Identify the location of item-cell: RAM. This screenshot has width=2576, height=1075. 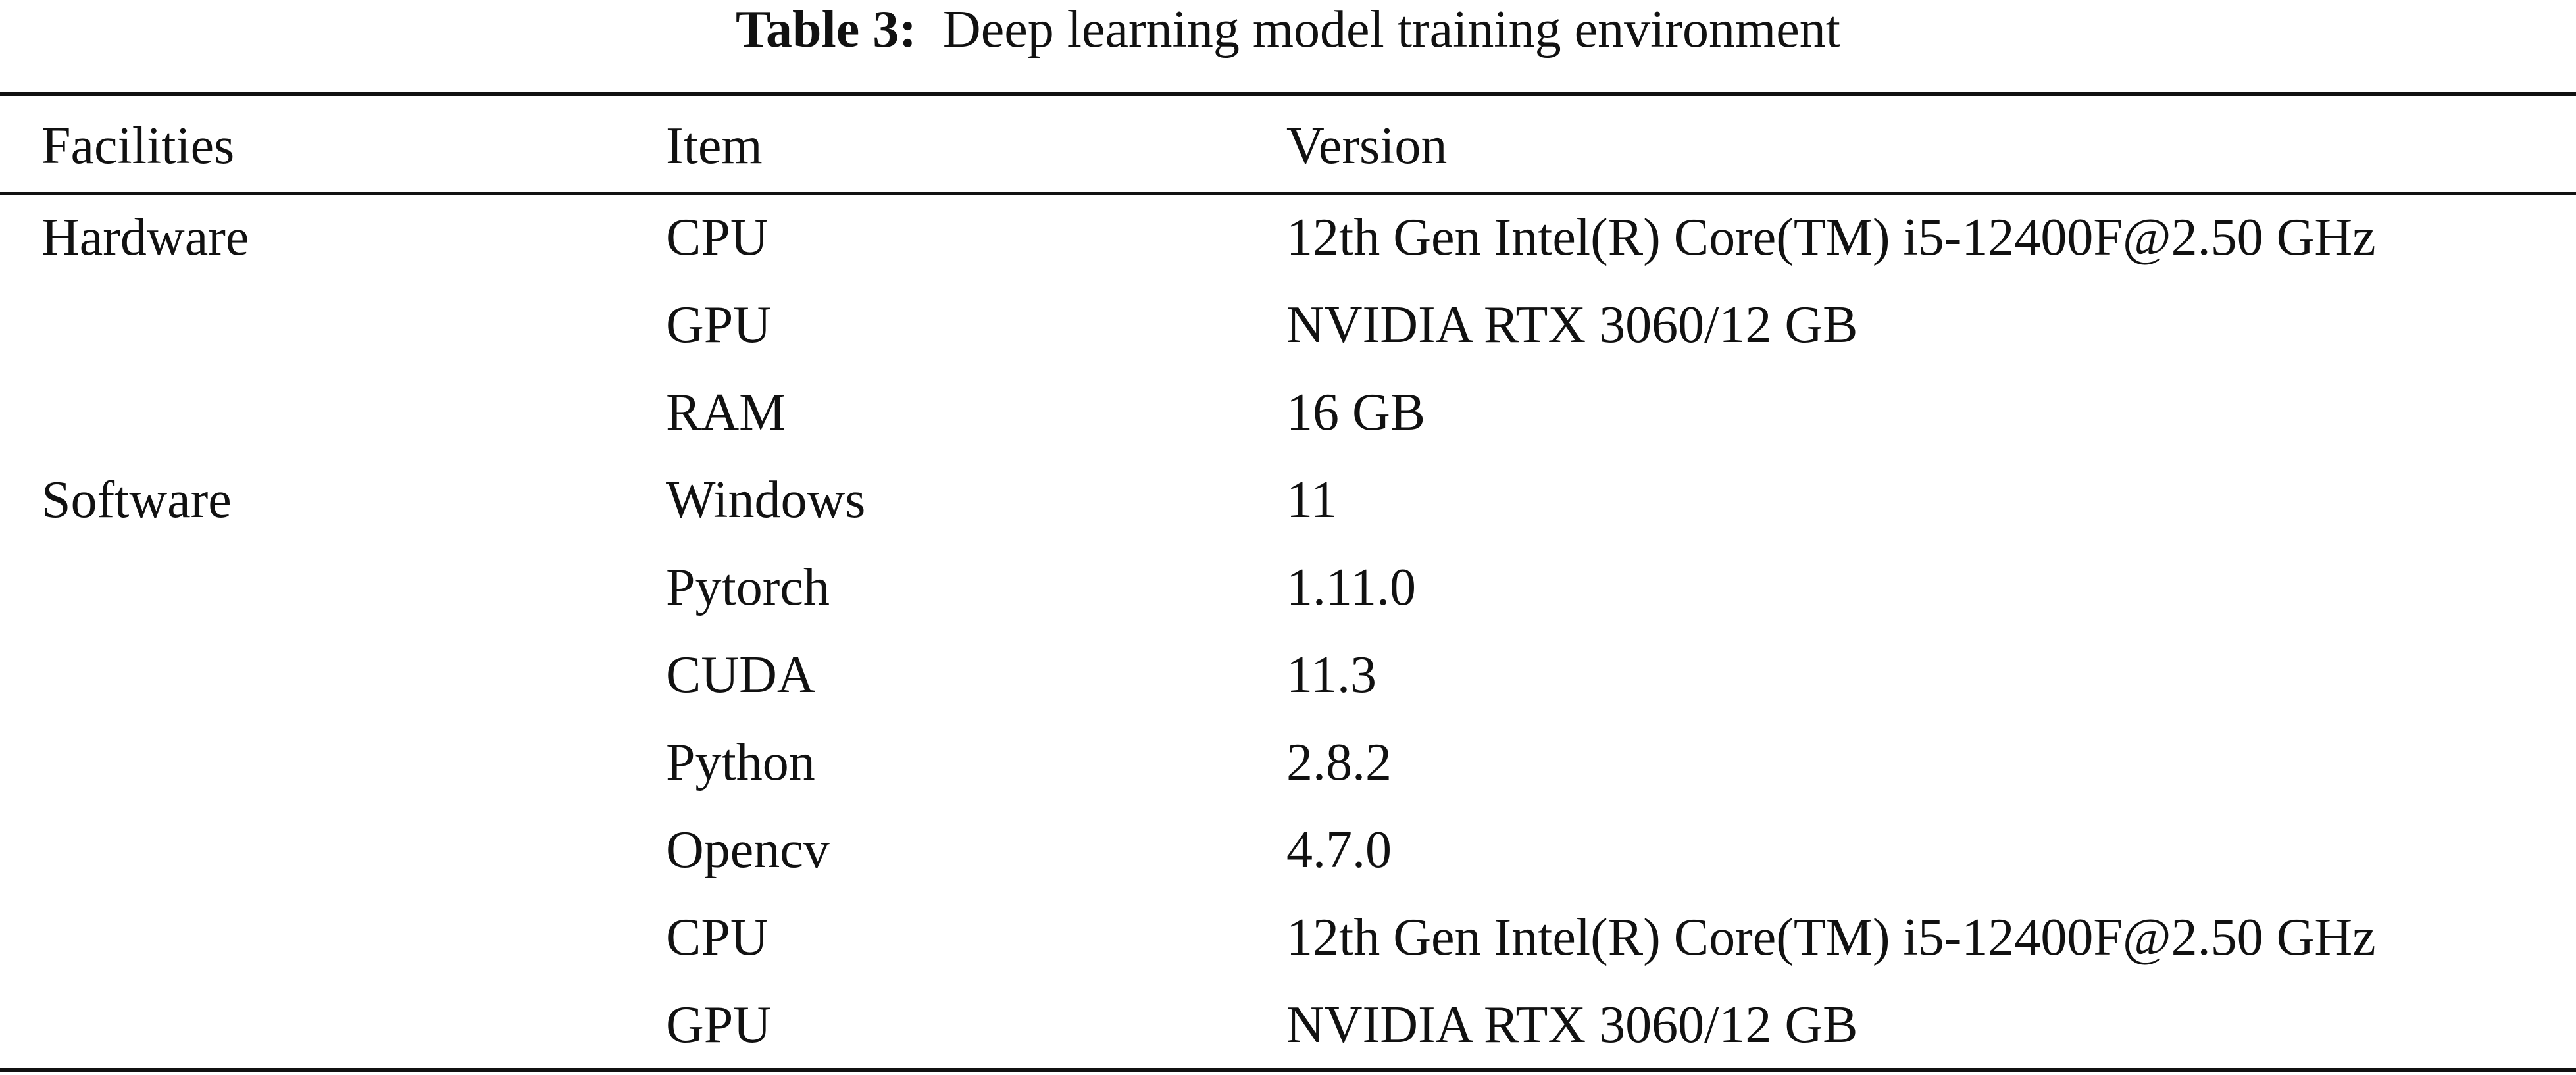
(726, 413).